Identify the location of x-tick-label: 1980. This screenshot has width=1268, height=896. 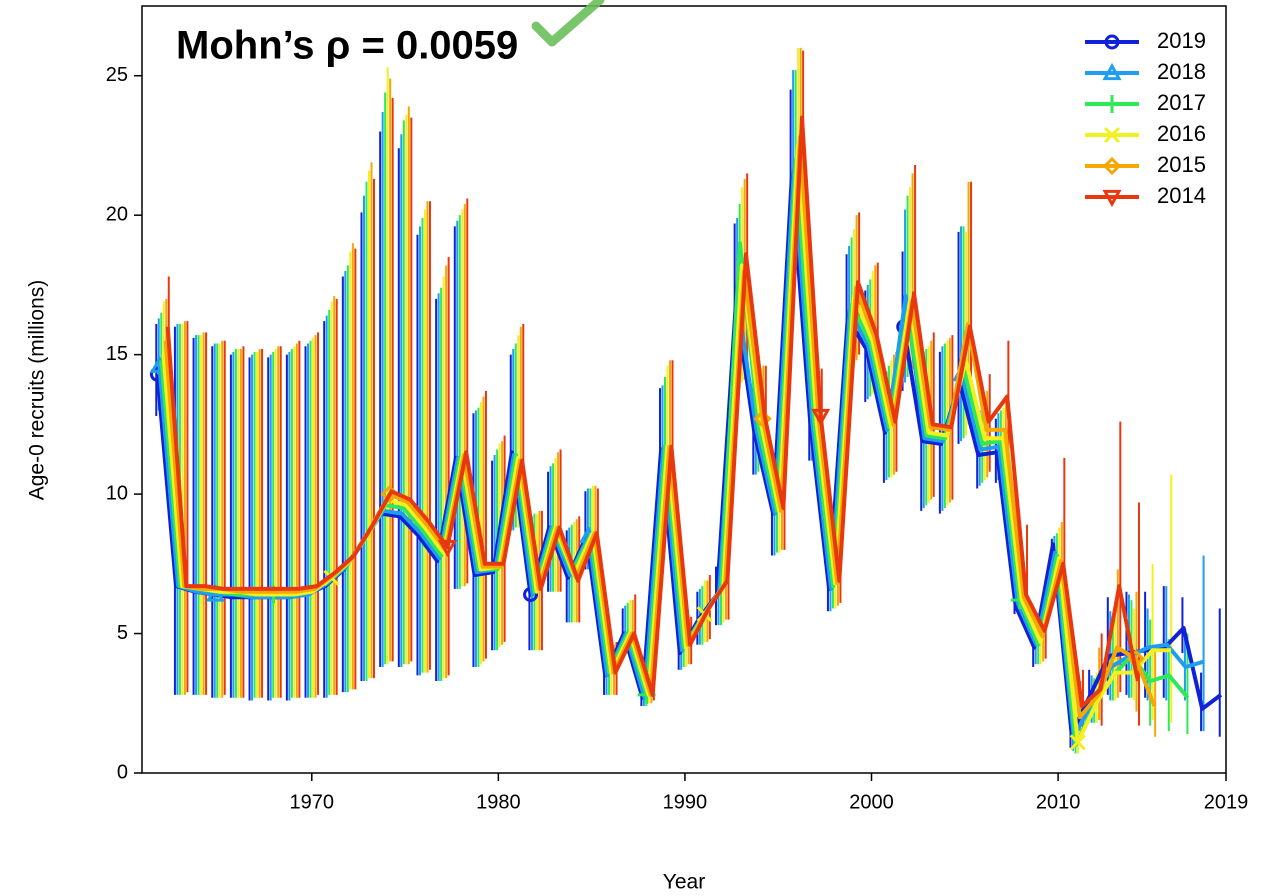
(498, 802).